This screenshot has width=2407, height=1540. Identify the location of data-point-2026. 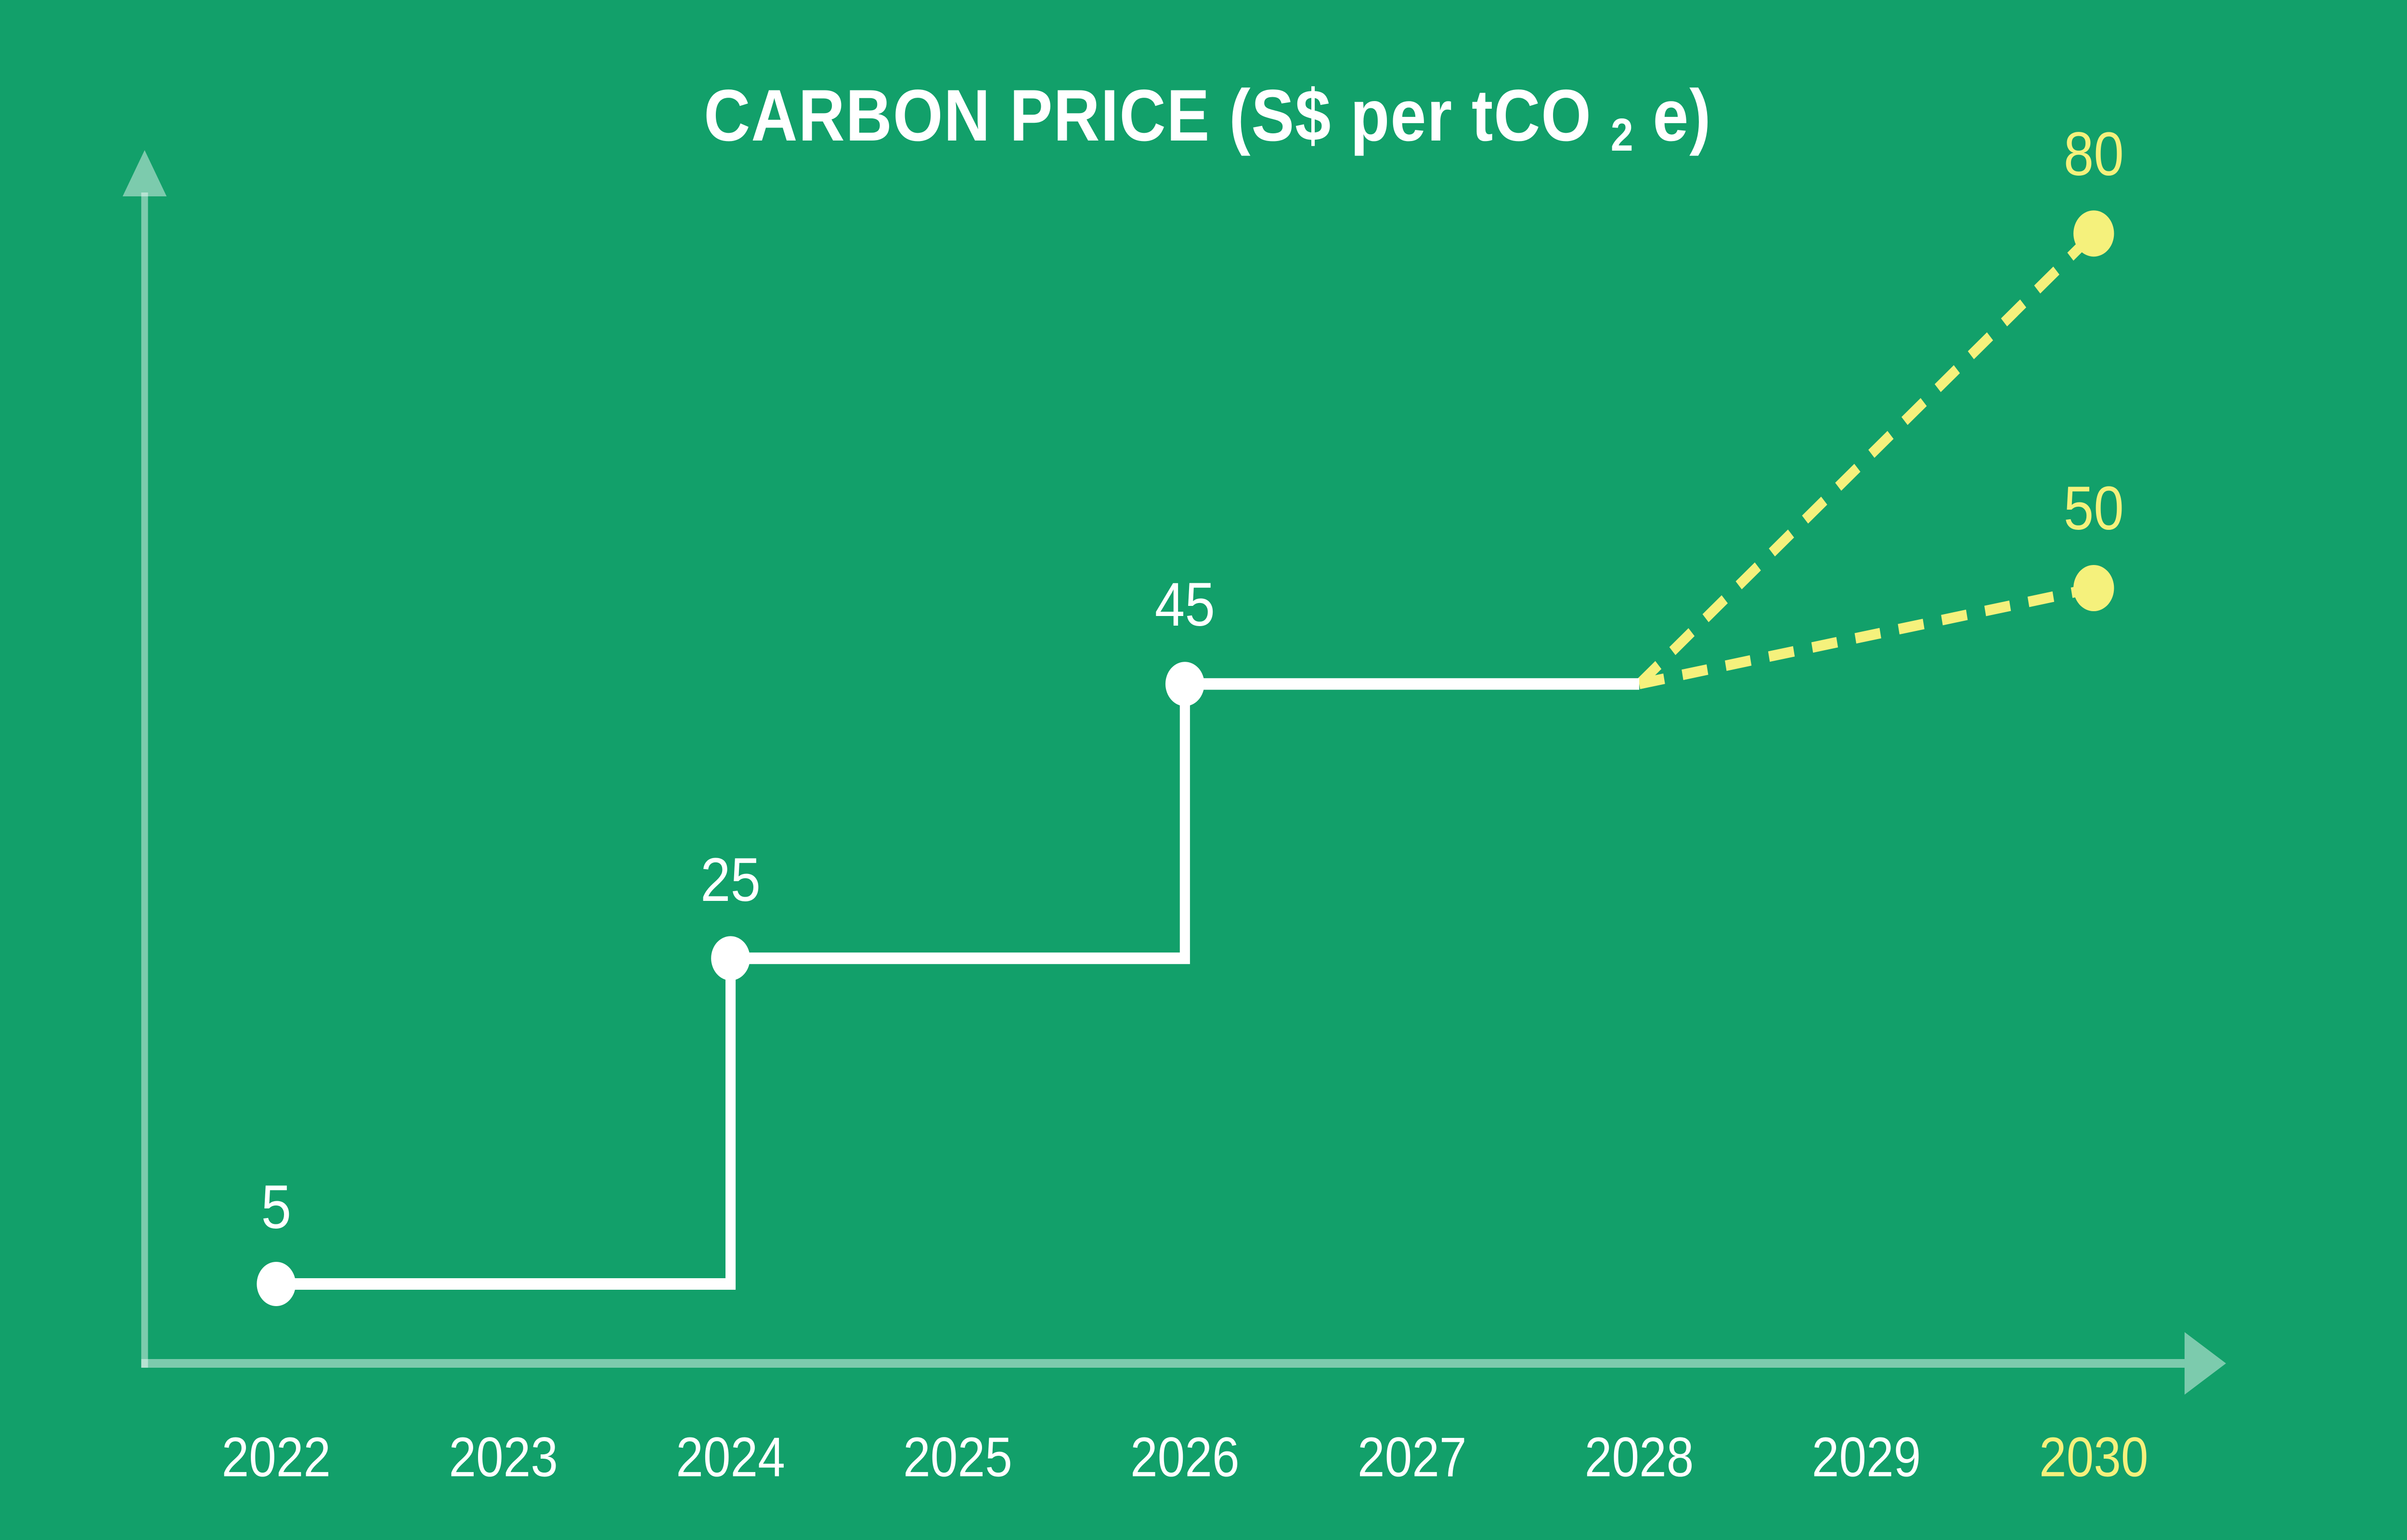
(1184, 684).